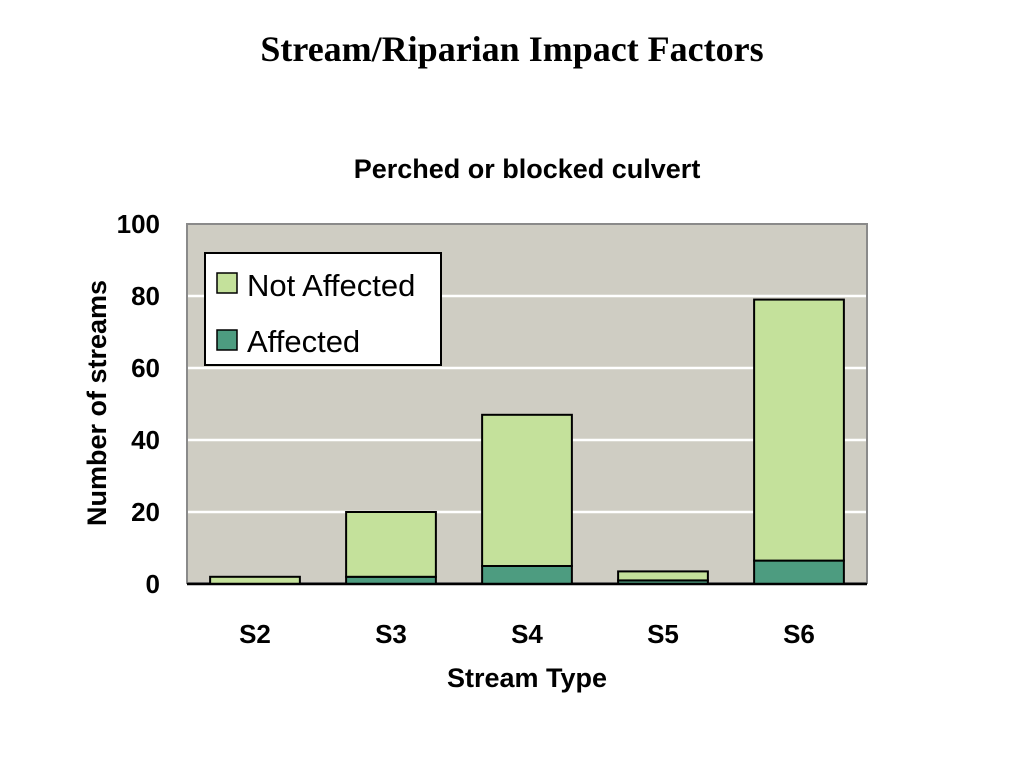  I want to click on x-axis-title: Stream Type, so click(527, 678).